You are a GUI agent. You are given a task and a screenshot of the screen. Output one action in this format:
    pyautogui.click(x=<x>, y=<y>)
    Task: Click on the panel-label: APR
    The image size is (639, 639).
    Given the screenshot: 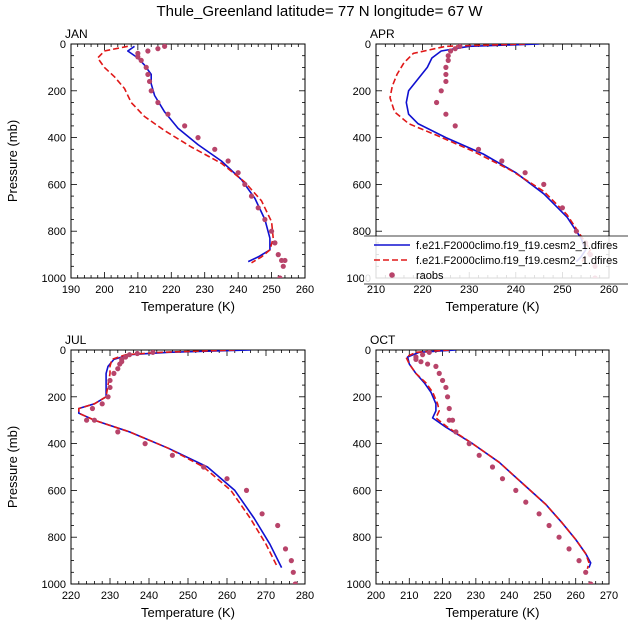 What is the action you would take?
    pyautogui.click(x=382, y=34)
    